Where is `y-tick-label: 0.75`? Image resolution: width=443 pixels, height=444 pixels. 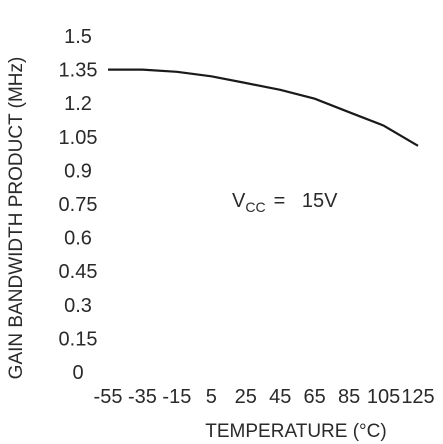 y-tick-label: 0.75 is located at coordinates (78, 205).